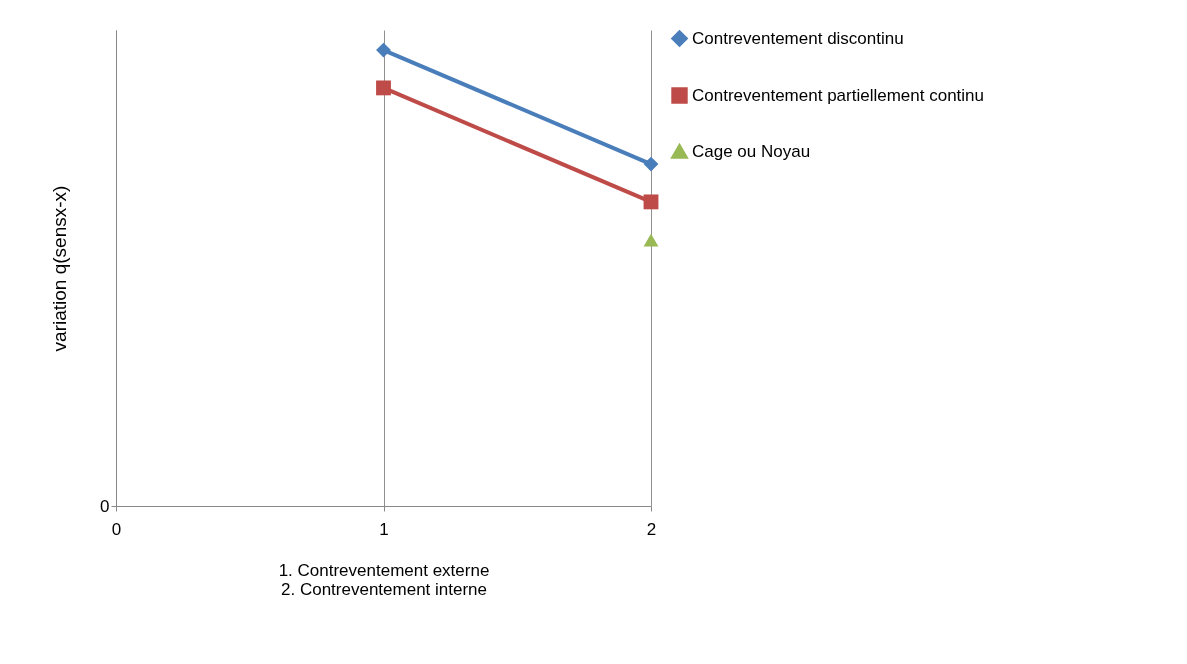 This screenshot has height=664, width=1187. Describe the element at coordinates (751, 151) in the screenshot. I see `legend-label: Cage ou Noyau` at that location.